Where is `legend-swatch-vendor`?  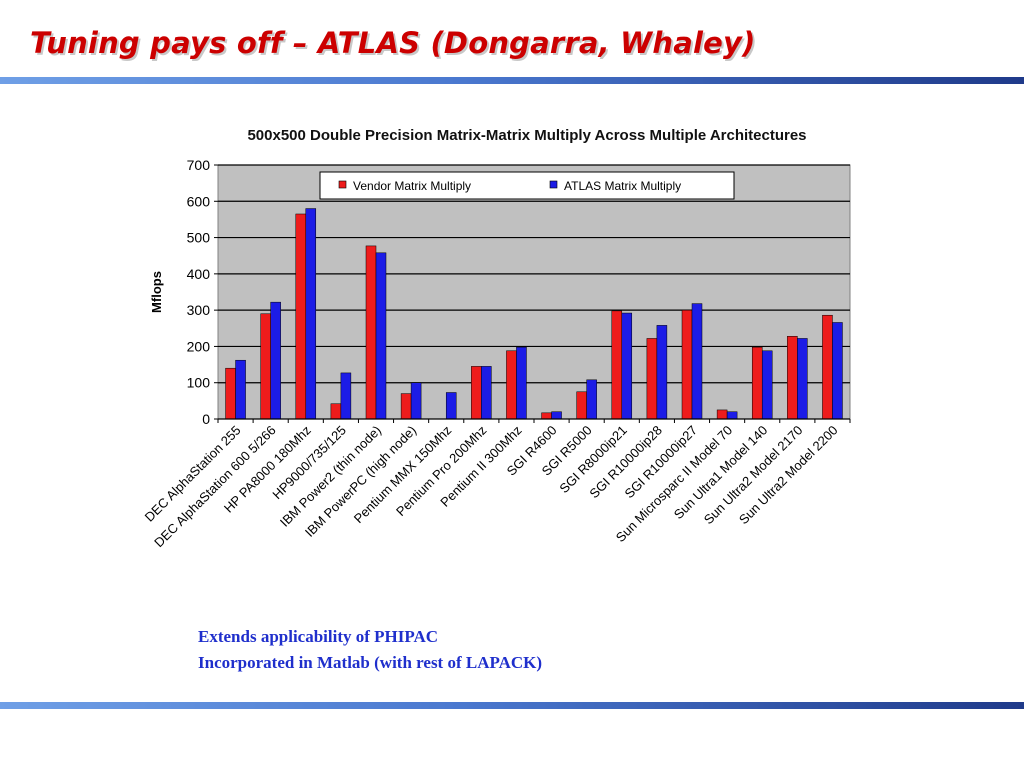
legend-swatch-vendor is located at coordinates (342, 184).